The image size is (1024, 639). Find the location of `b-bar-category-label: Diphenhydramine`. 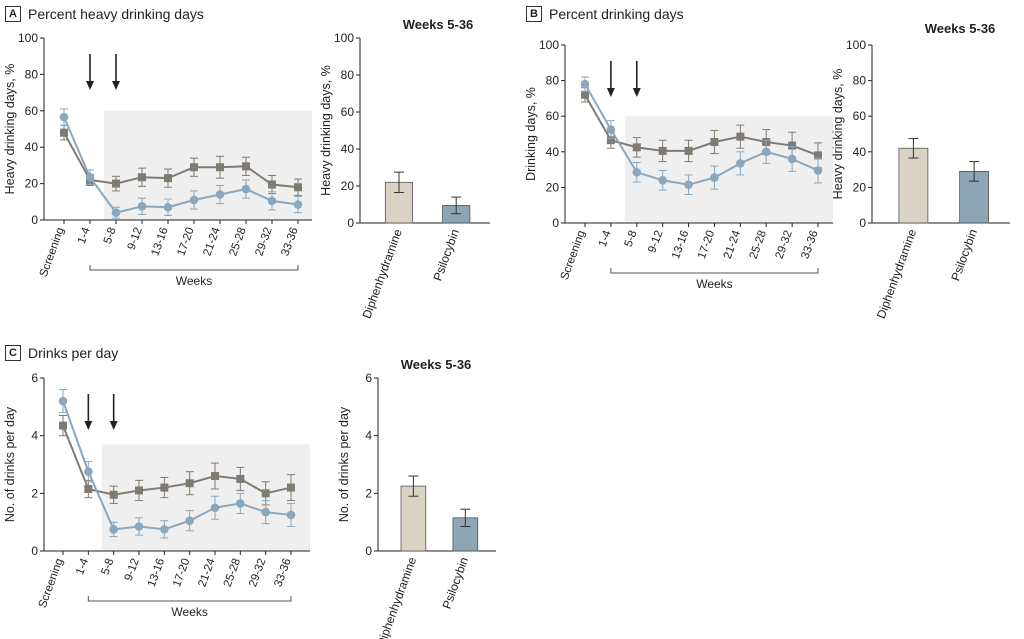

b-bar-category-label: Diphenhydramine is located at coordinates (896, 273).